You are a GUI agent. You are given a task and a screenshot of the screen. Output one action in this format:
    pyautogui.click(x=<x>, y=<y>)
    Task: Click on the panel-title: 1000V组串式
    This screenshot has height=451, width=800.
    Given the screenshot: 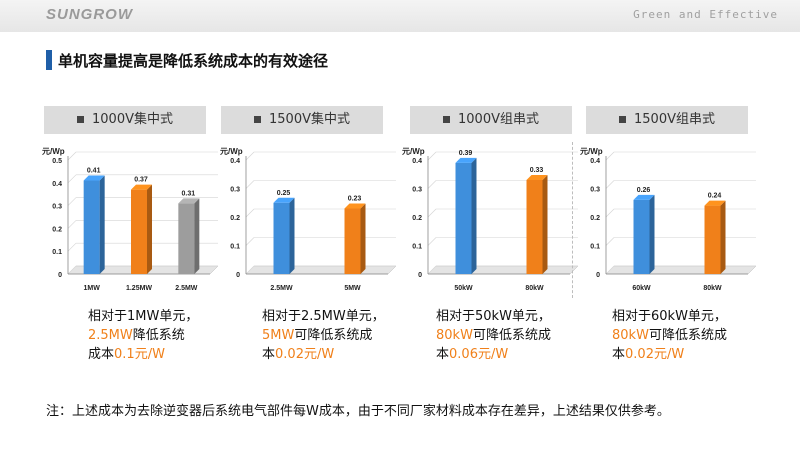 What is the action you would take?
    pyautogui.click(x=498, y=119)
    